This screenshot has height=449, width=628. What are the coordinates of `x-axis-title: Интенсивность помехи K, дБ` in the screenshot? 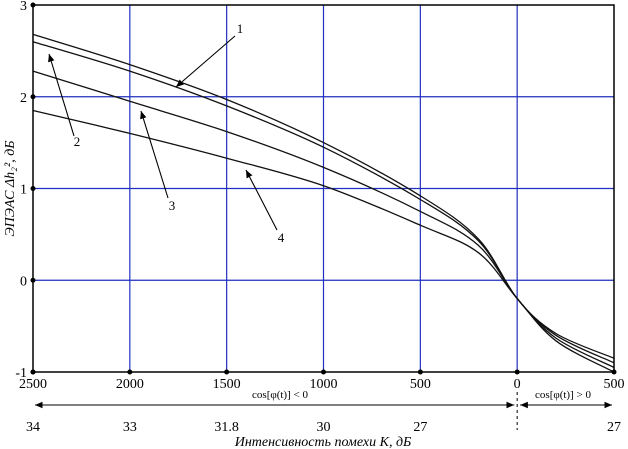 It's located at (323, 442).